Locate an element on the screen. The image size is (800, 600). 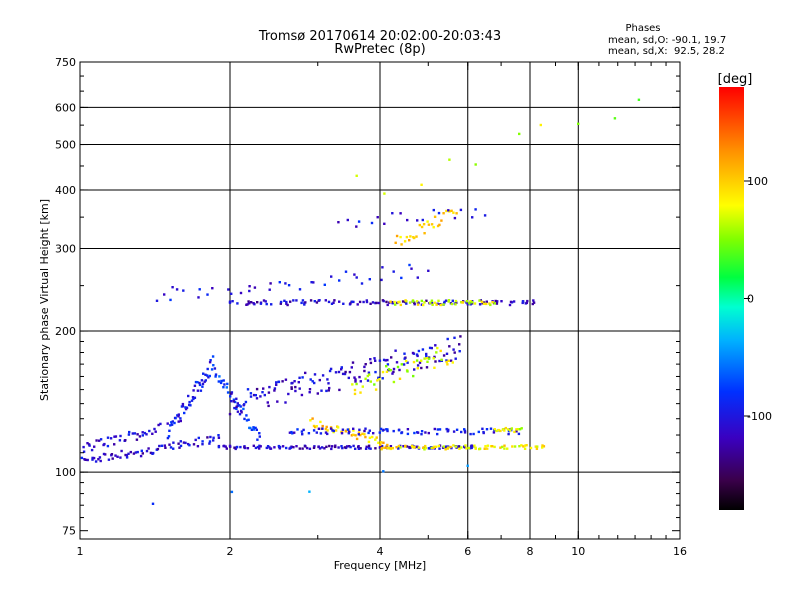
chart-subtitle: RwPretec (8p) is located at coordinates (379, 49).